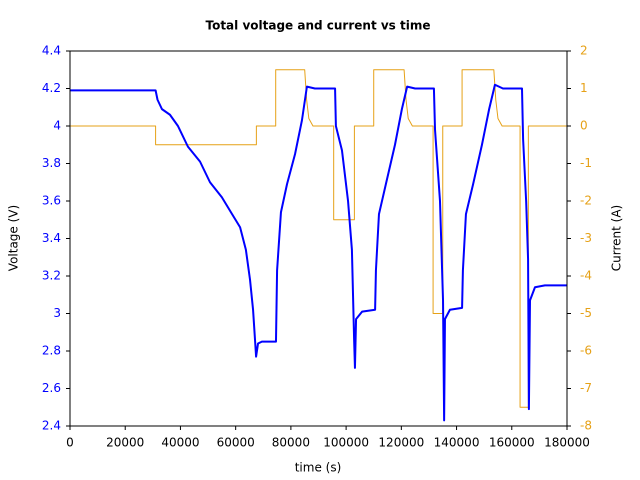  I want to click on y-tick-label: 4.2, so click(51, 88).